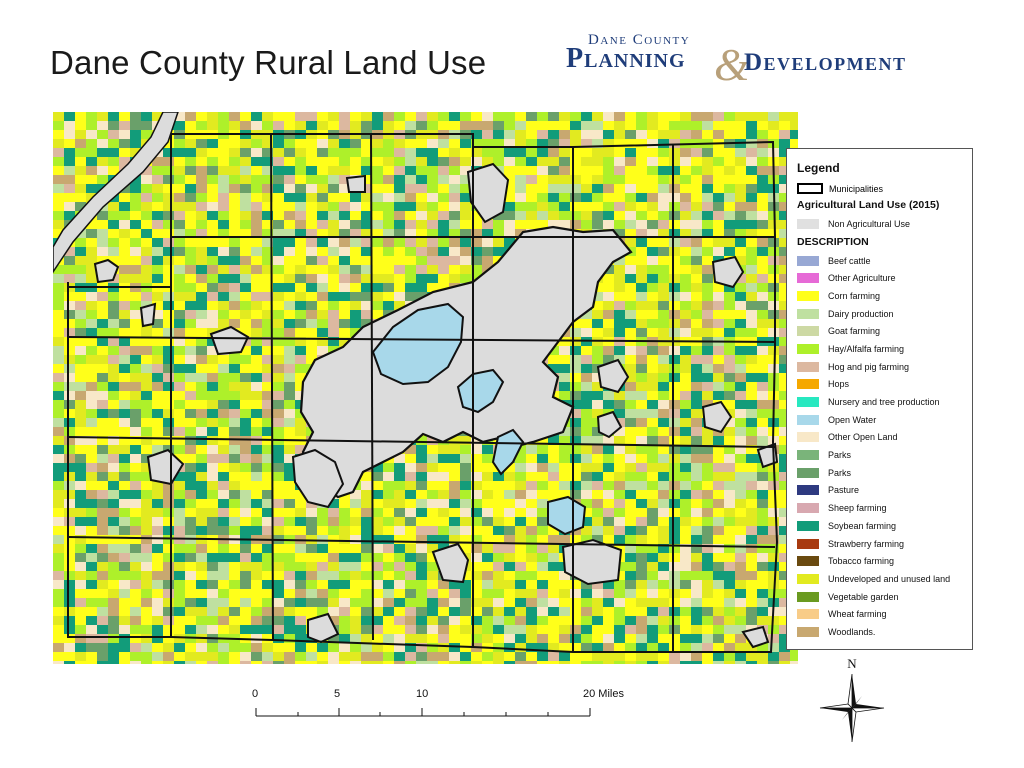  Describe the element at coordinates (603, 694) in the screenshot. I see `scale-tick-20: 20 Miles` at that location.